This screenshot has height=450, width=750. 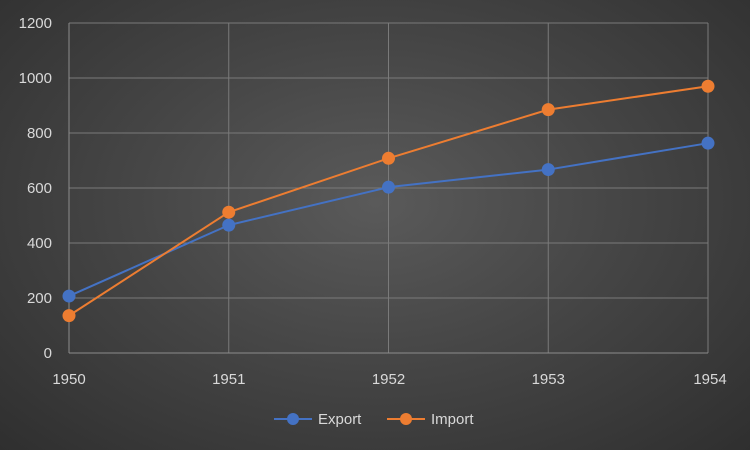 What do you see at coordinates (430, 419) in the screenshot?
I see `legend-item-import: Import` at bounding box center [430, 419].